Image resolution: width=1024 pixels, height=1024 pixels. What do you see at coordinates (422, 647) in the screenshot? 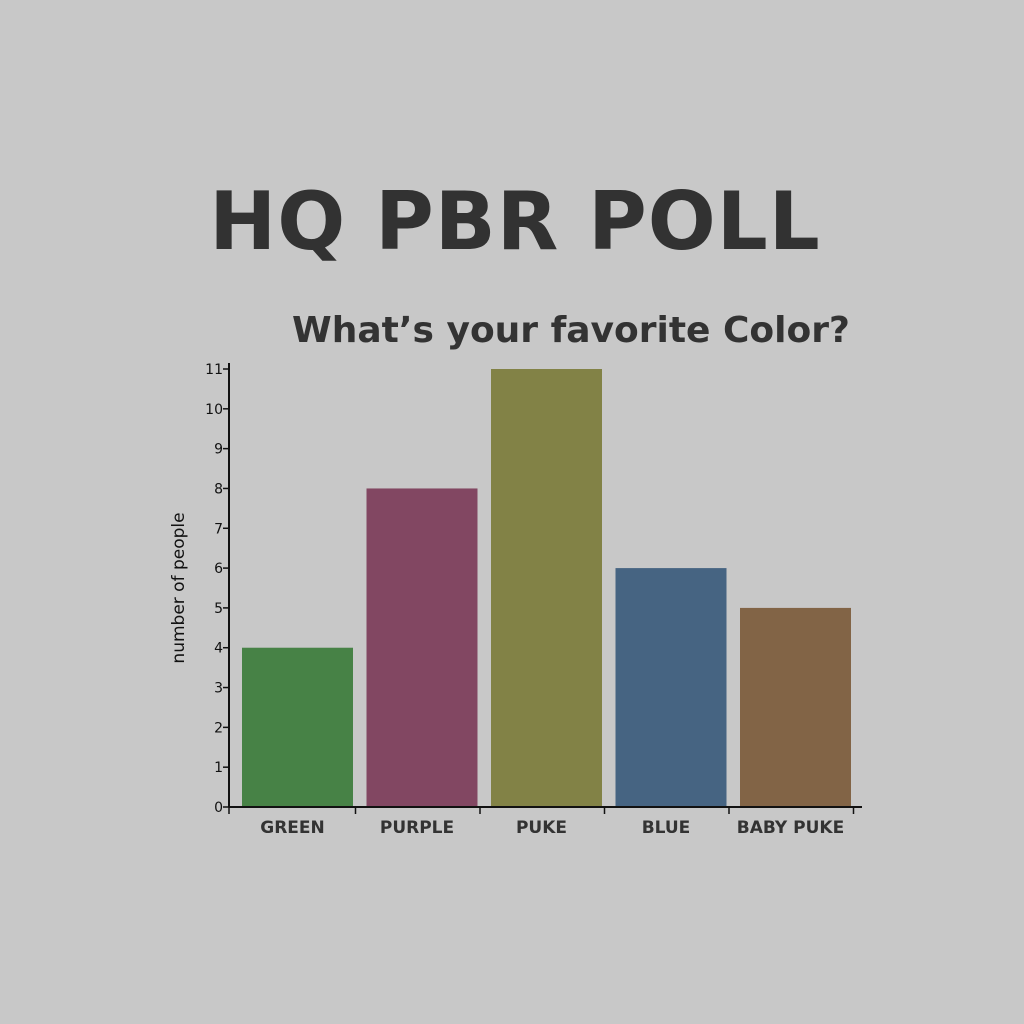
I see `bar-purple` at bounding box center [422, 647].